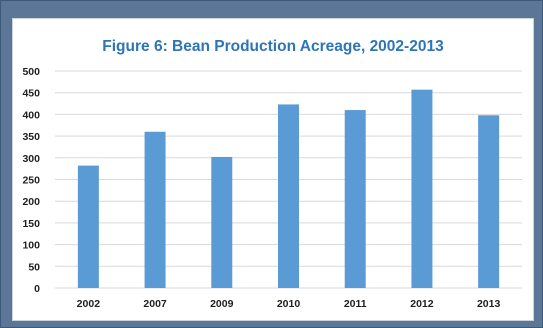 The width and height of the screenshot is (543, 328). Describe the element at coordinates (31, 159) in the screenshot. I see `y-tick-label: 300` at that location.